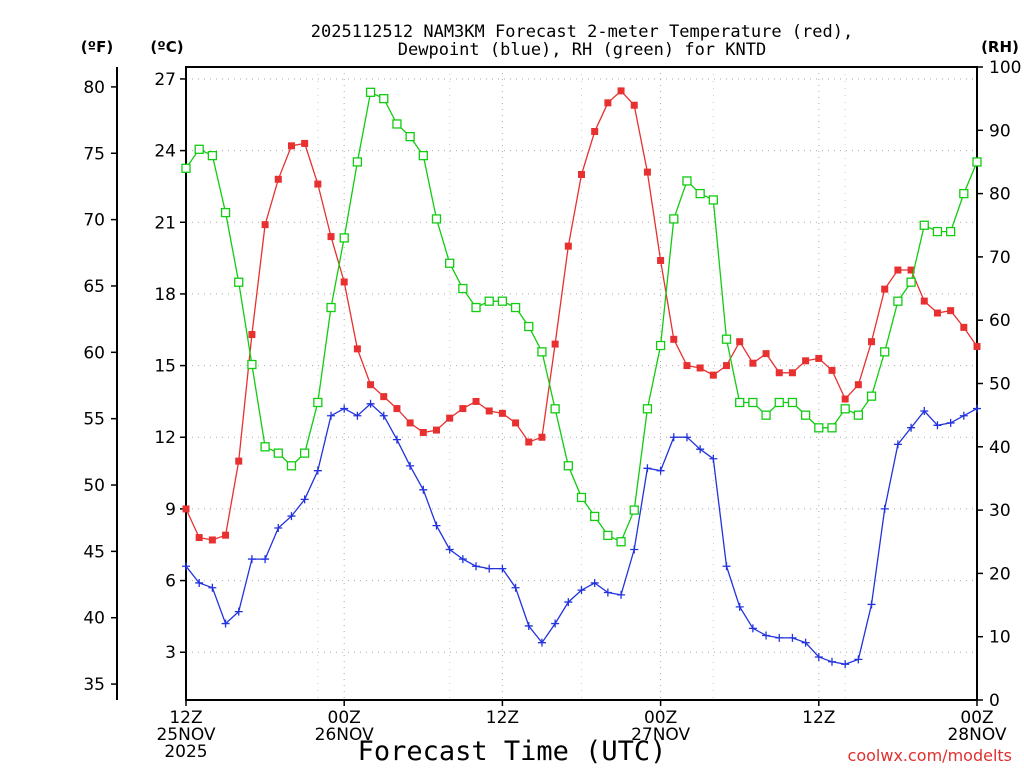 This screenshot has width=1024, height=768. I want to click on time-tick-label: 27NOV, so click(660, 735).